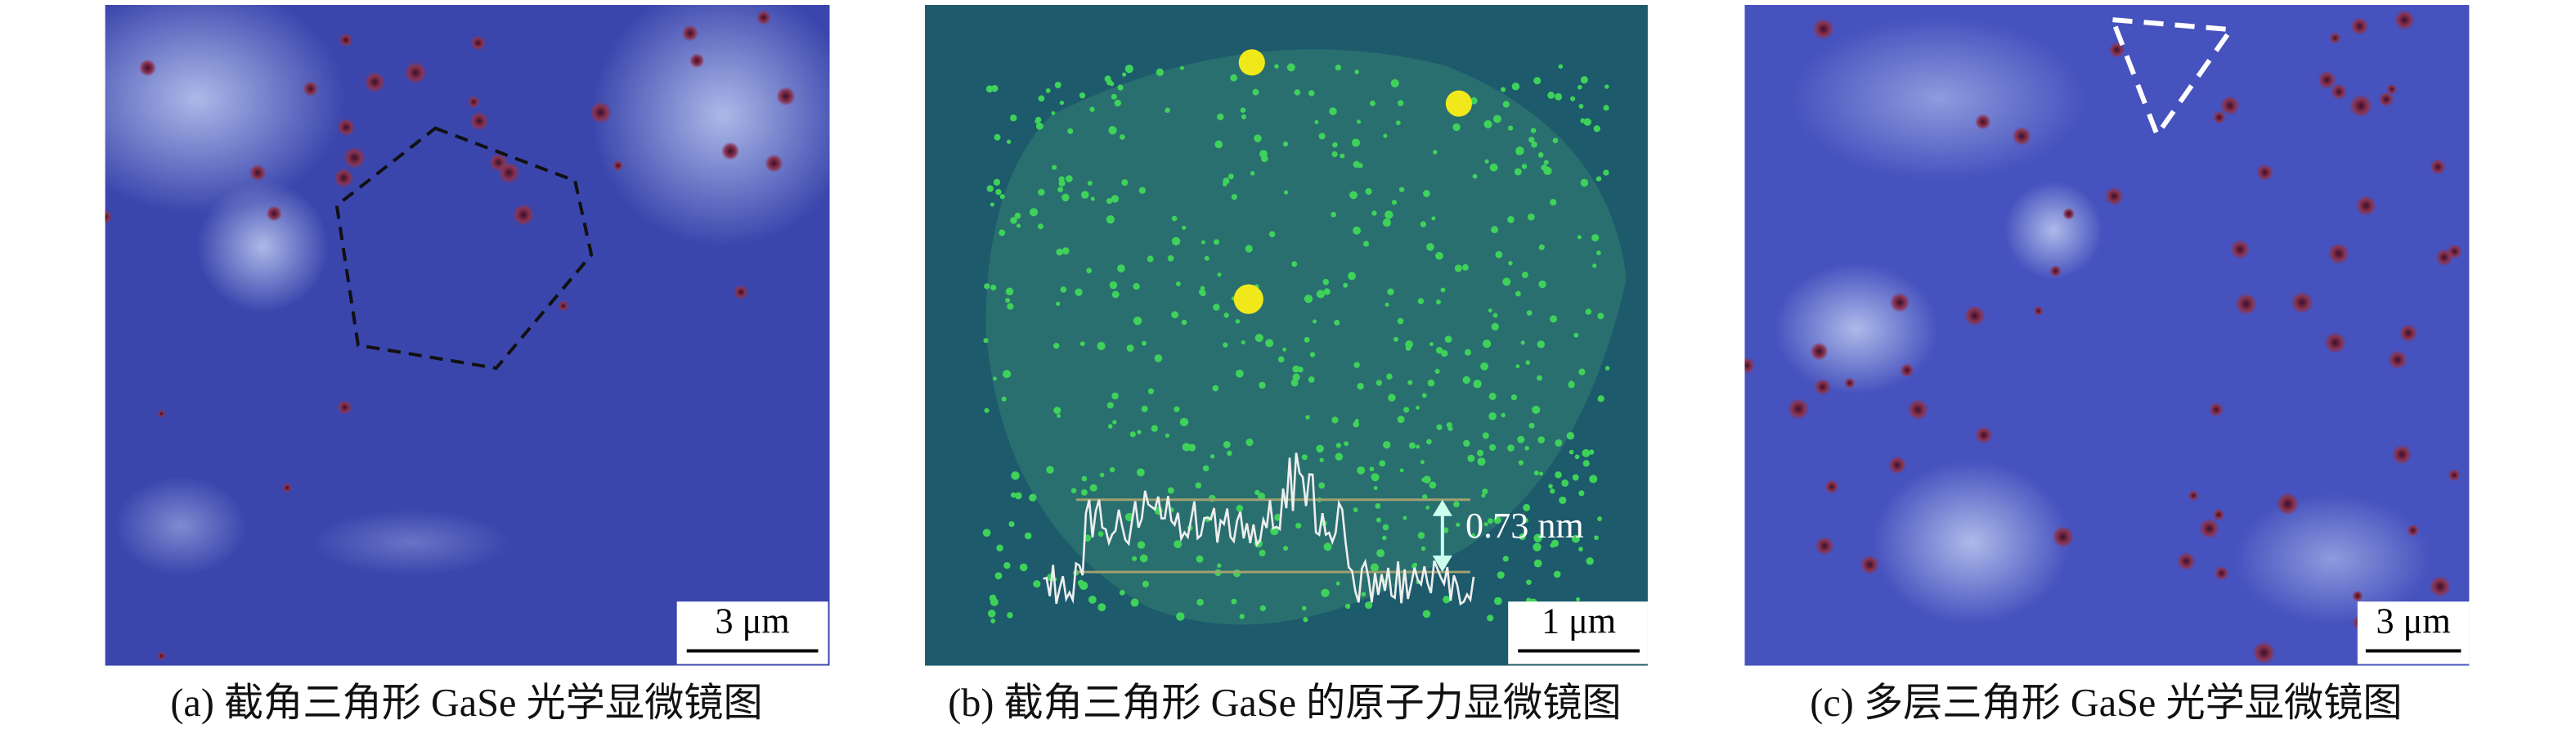  I want to click on caption: (a) 截角三角形 GaSe 光学显微镜图, so click(466, 704).